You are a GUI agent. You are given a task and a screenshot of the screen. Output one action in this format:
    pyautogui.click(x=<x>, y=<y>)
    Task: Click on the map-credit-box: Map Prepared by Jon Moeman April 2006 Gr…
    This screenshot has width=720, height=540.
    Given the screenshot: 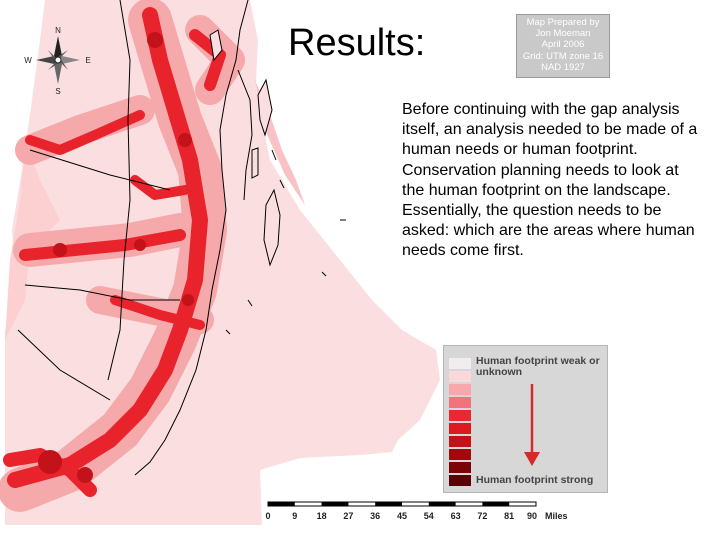 What is the action you would take?
    pyautogui.click(x=563, y=46)
    